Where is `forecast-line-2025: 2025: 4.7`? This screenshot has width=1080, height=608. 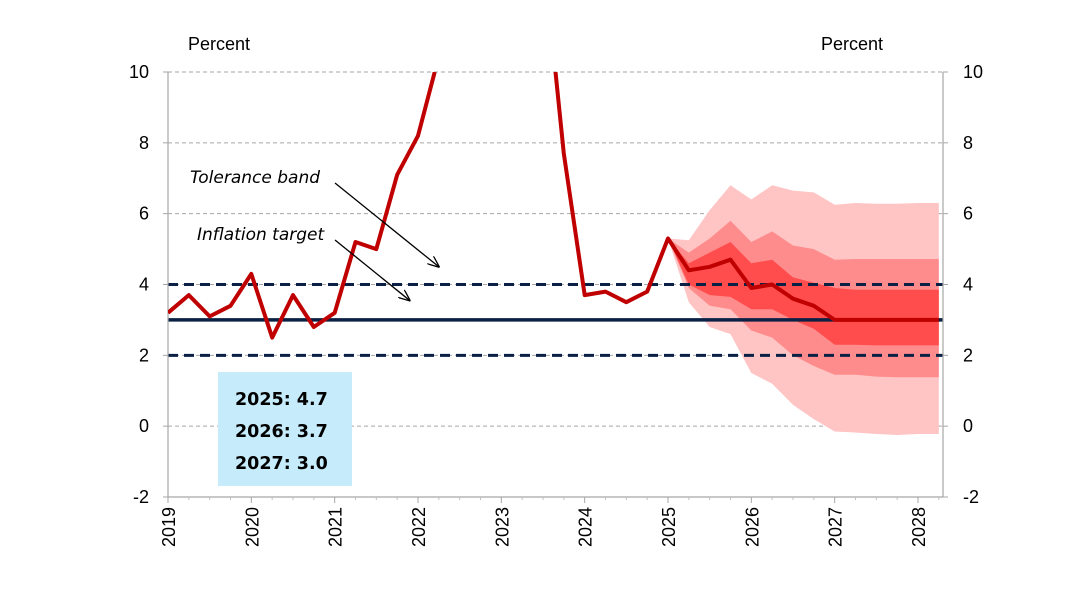
forecast-line-2025: 2025: 4.7 is located at coordinates (281, 400).